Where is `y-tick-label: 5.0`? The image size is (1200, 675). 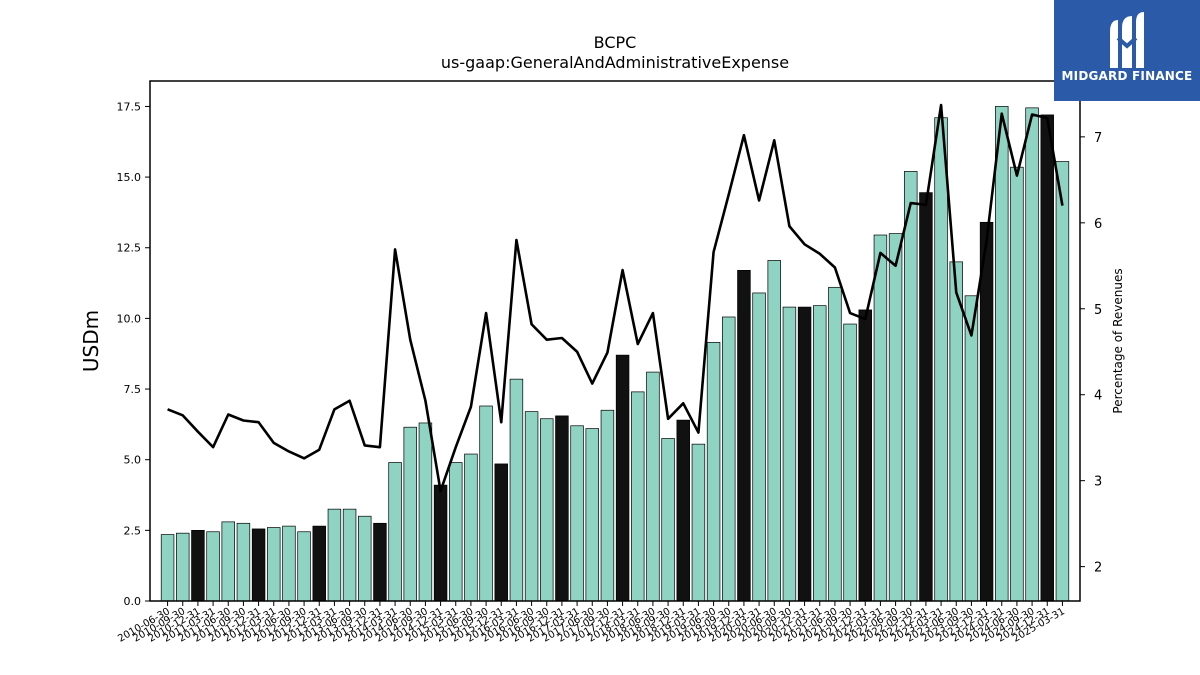 y-tick-label: 5.0 is located at coordinates (133, 460).